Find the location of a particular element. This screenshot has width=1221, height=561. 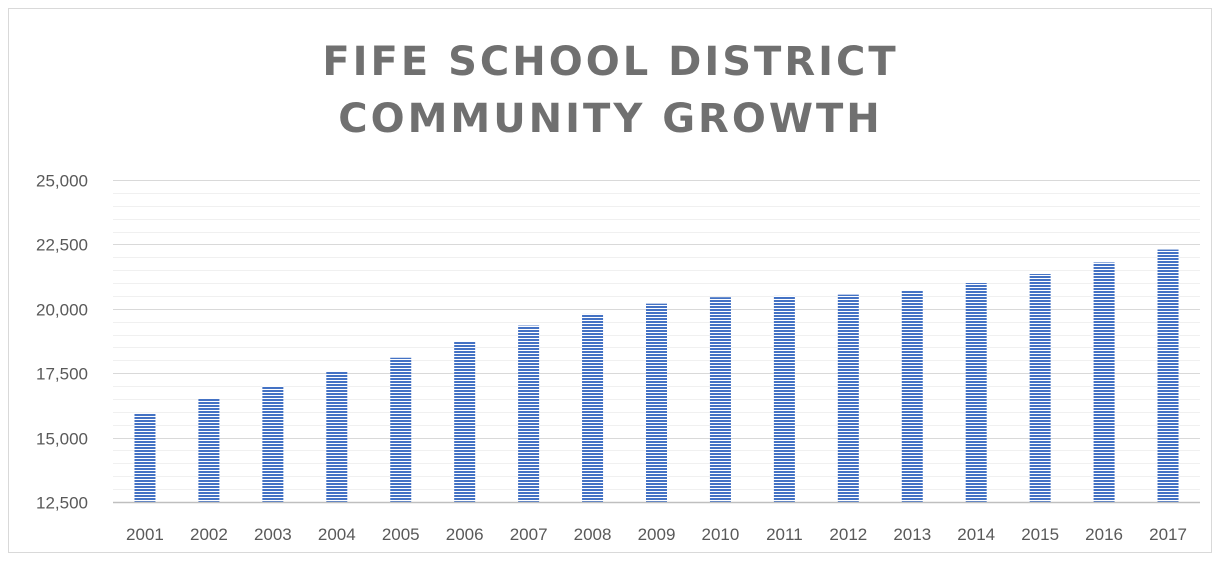

x-tick-label: 2003 is located at coordinates (273, 534).